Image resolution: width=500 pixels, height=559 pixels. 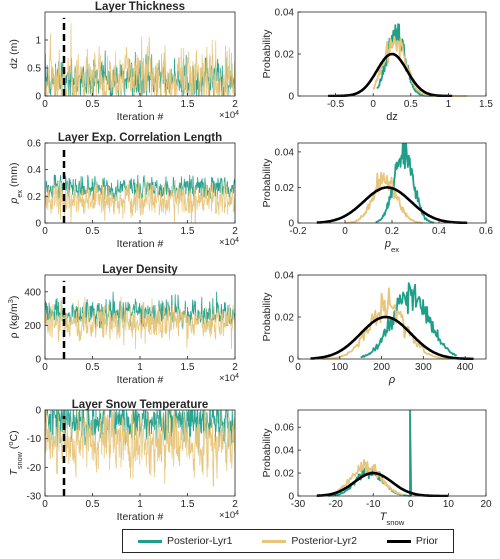 What do you see at coordinates (14, 298) in the screenshot?
I see `y-axis-label-part: )` at bounding box center [14, 298].